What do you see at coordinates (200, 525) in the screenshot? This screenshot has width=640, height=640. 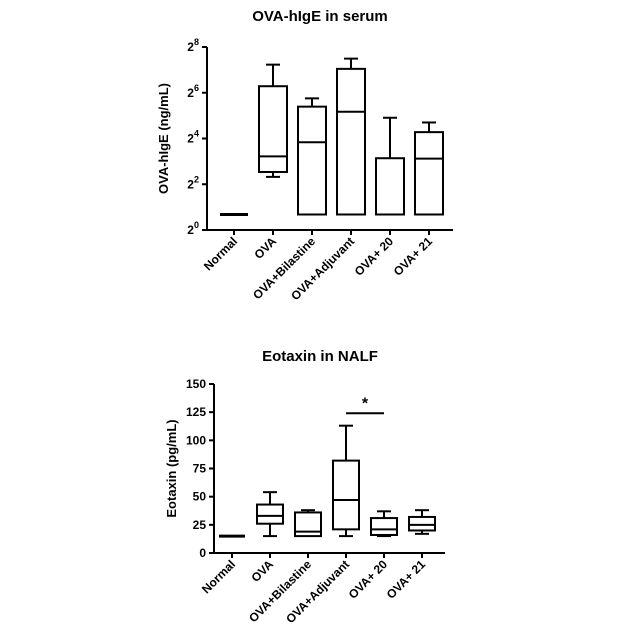 I see `y-tick-label: 25` at bounding box center [200, 525].